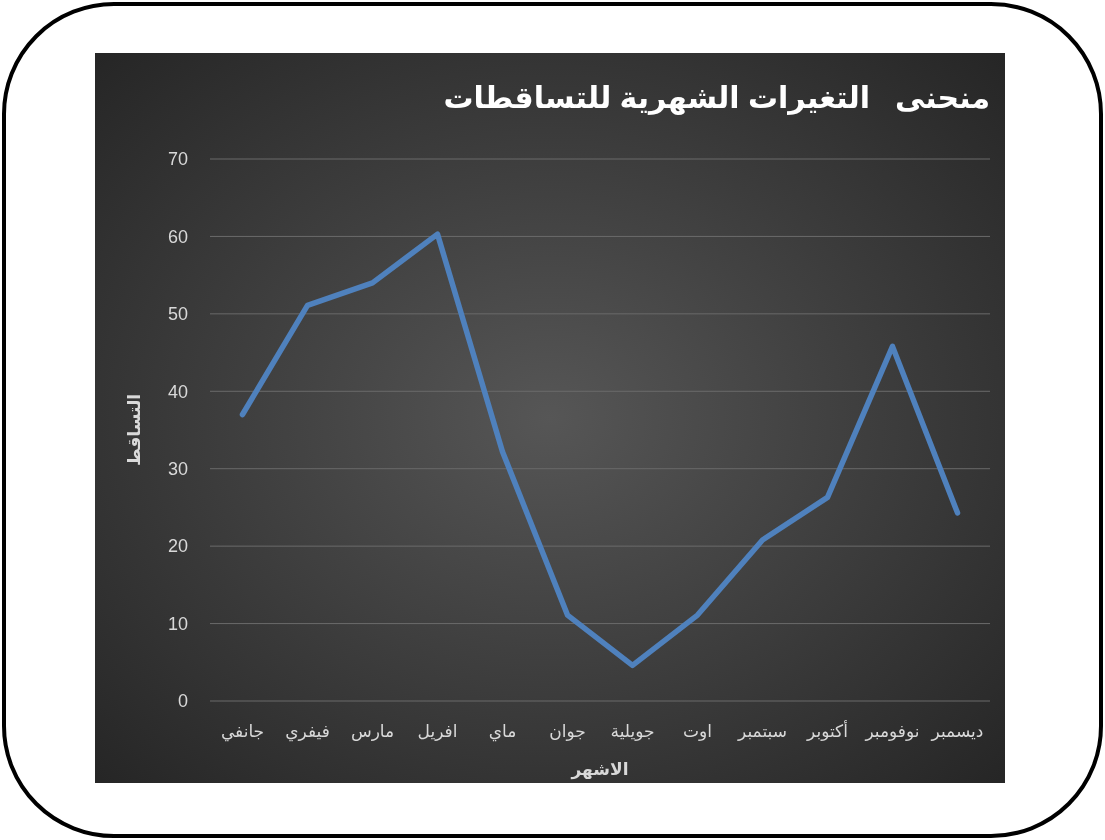  What do you see at coordinates (307, 732) in the screenshot?
I see `x-tick-label: فيفري` at bounding box center [307, 732].